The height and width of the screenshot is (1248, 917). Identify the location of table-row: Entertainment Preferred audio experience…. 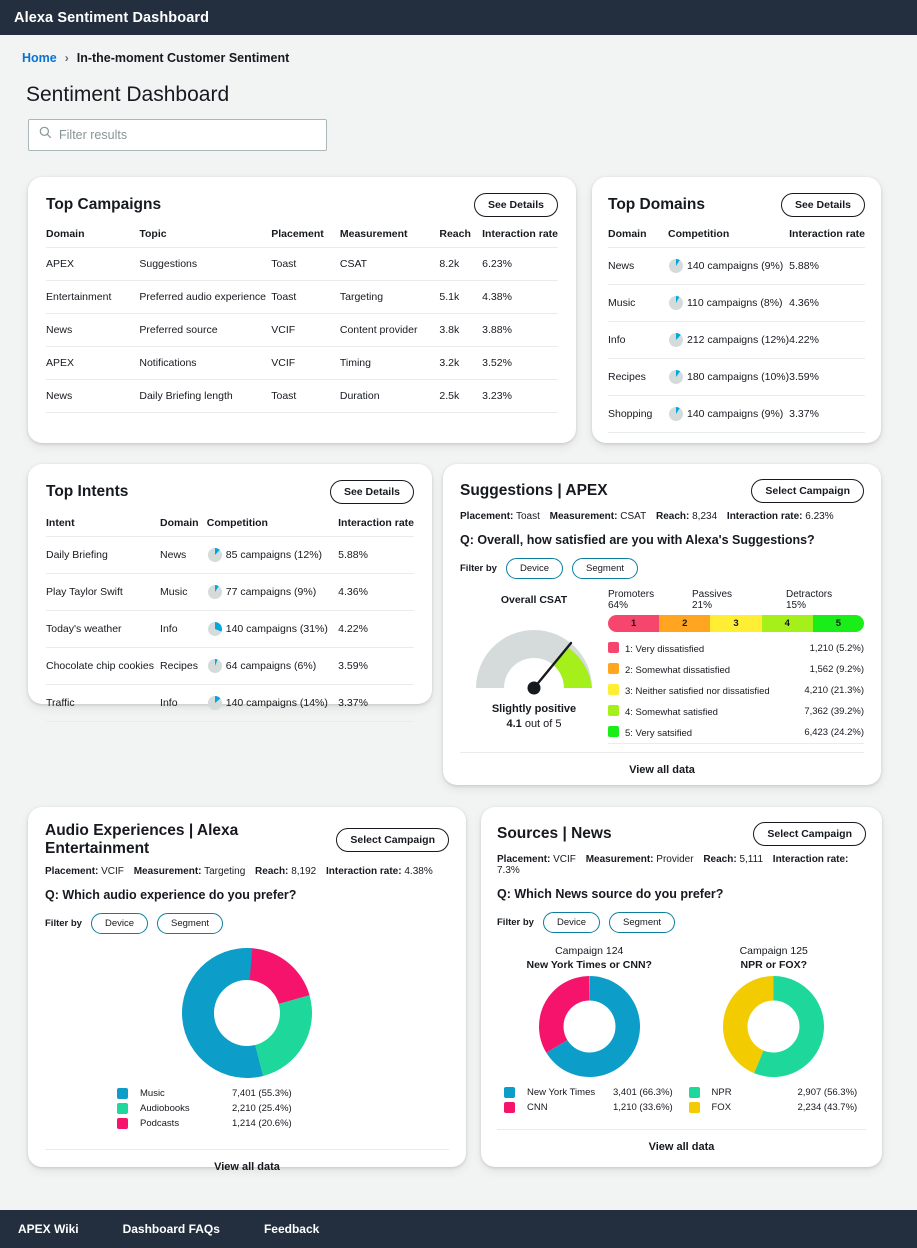
(302, 297).